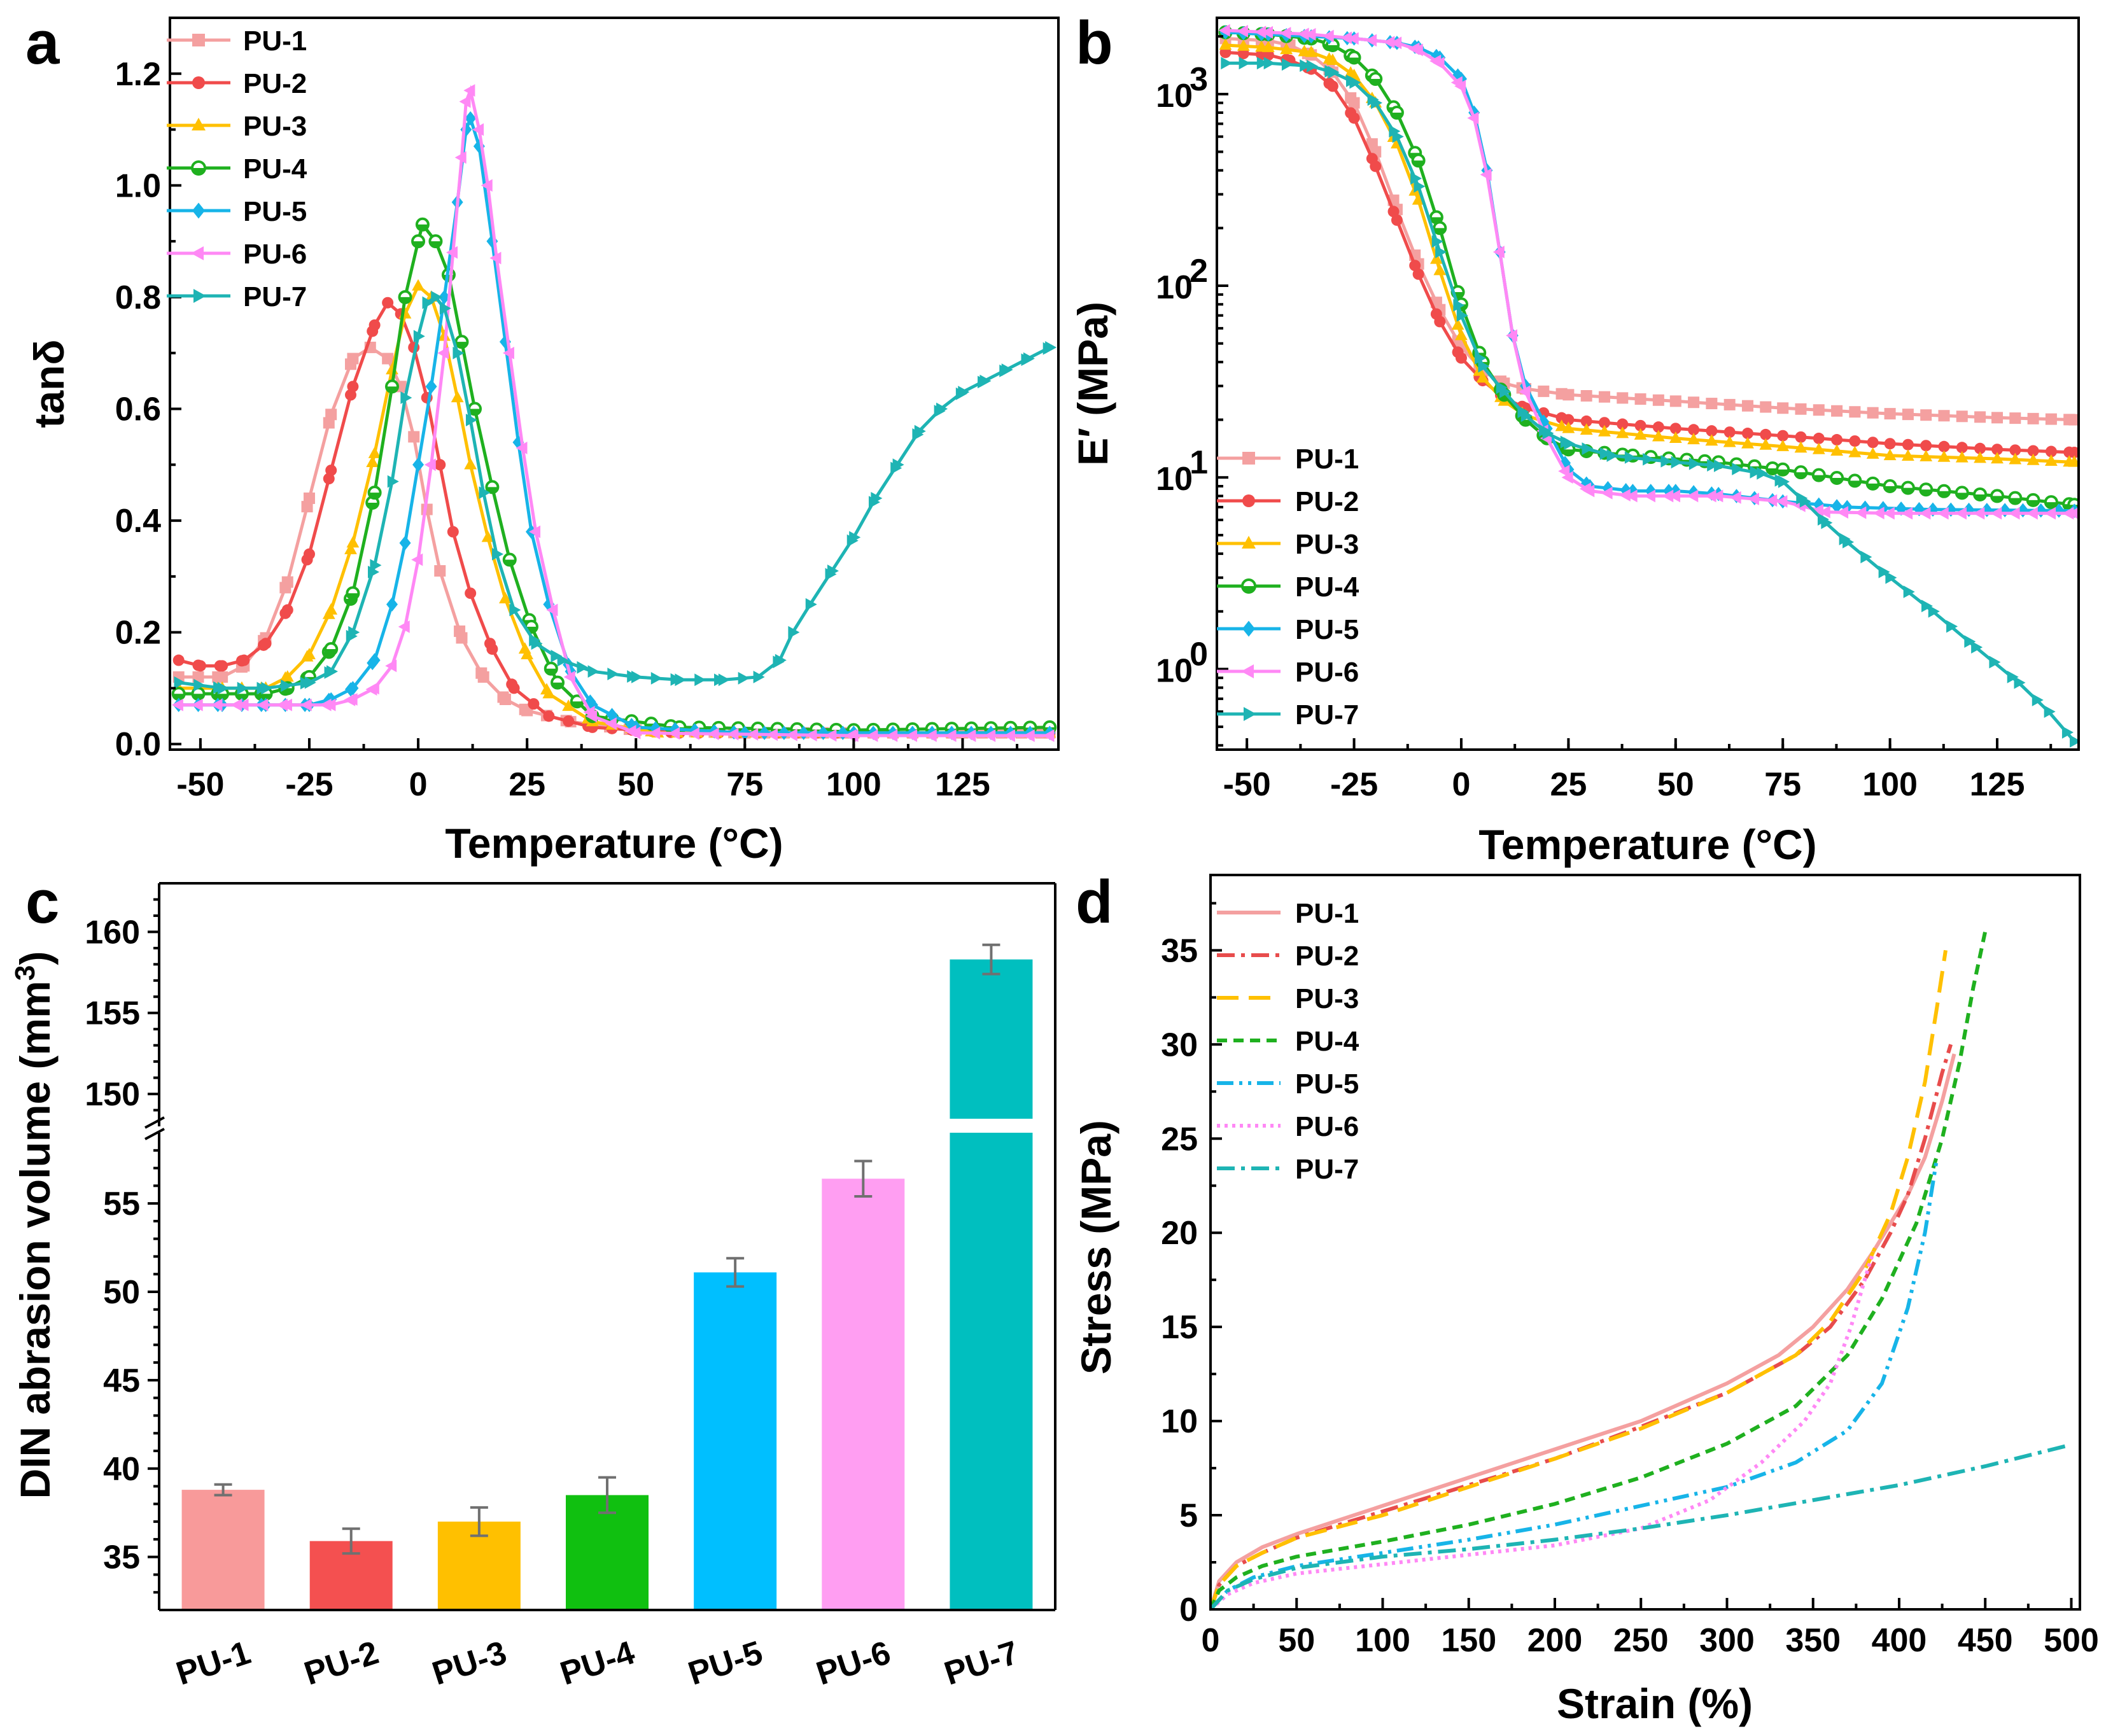  Describe the element at coordinates (275, 211) in the screenshot. I see `a-legend-label: PU-5` at that location.